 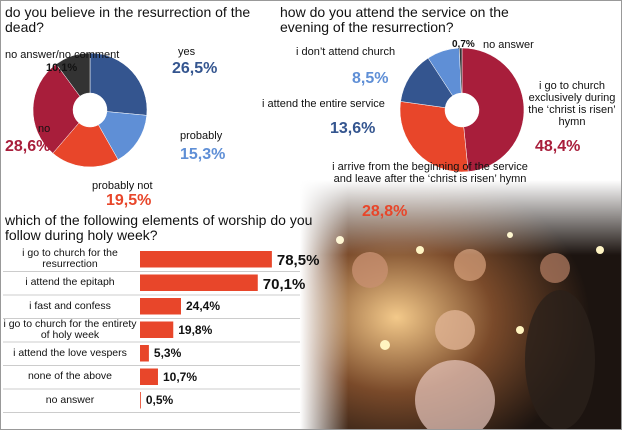 I want to click on value-label: 10,7%, so click(x=179, y=376).